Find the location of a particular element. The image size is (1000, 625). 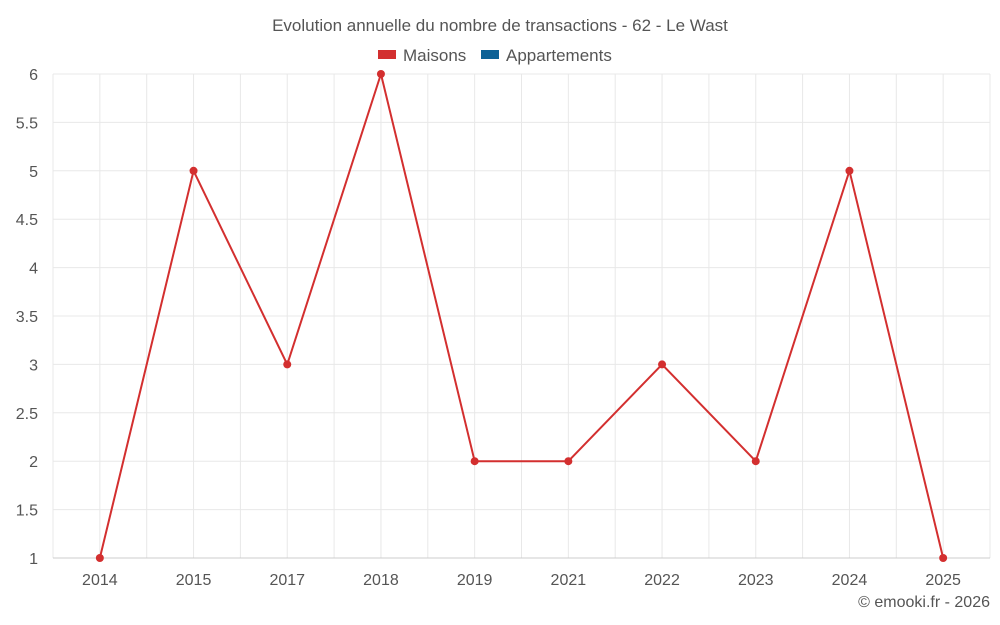

legend-item-appartements: Appartements is located at coordinates (546, 55).